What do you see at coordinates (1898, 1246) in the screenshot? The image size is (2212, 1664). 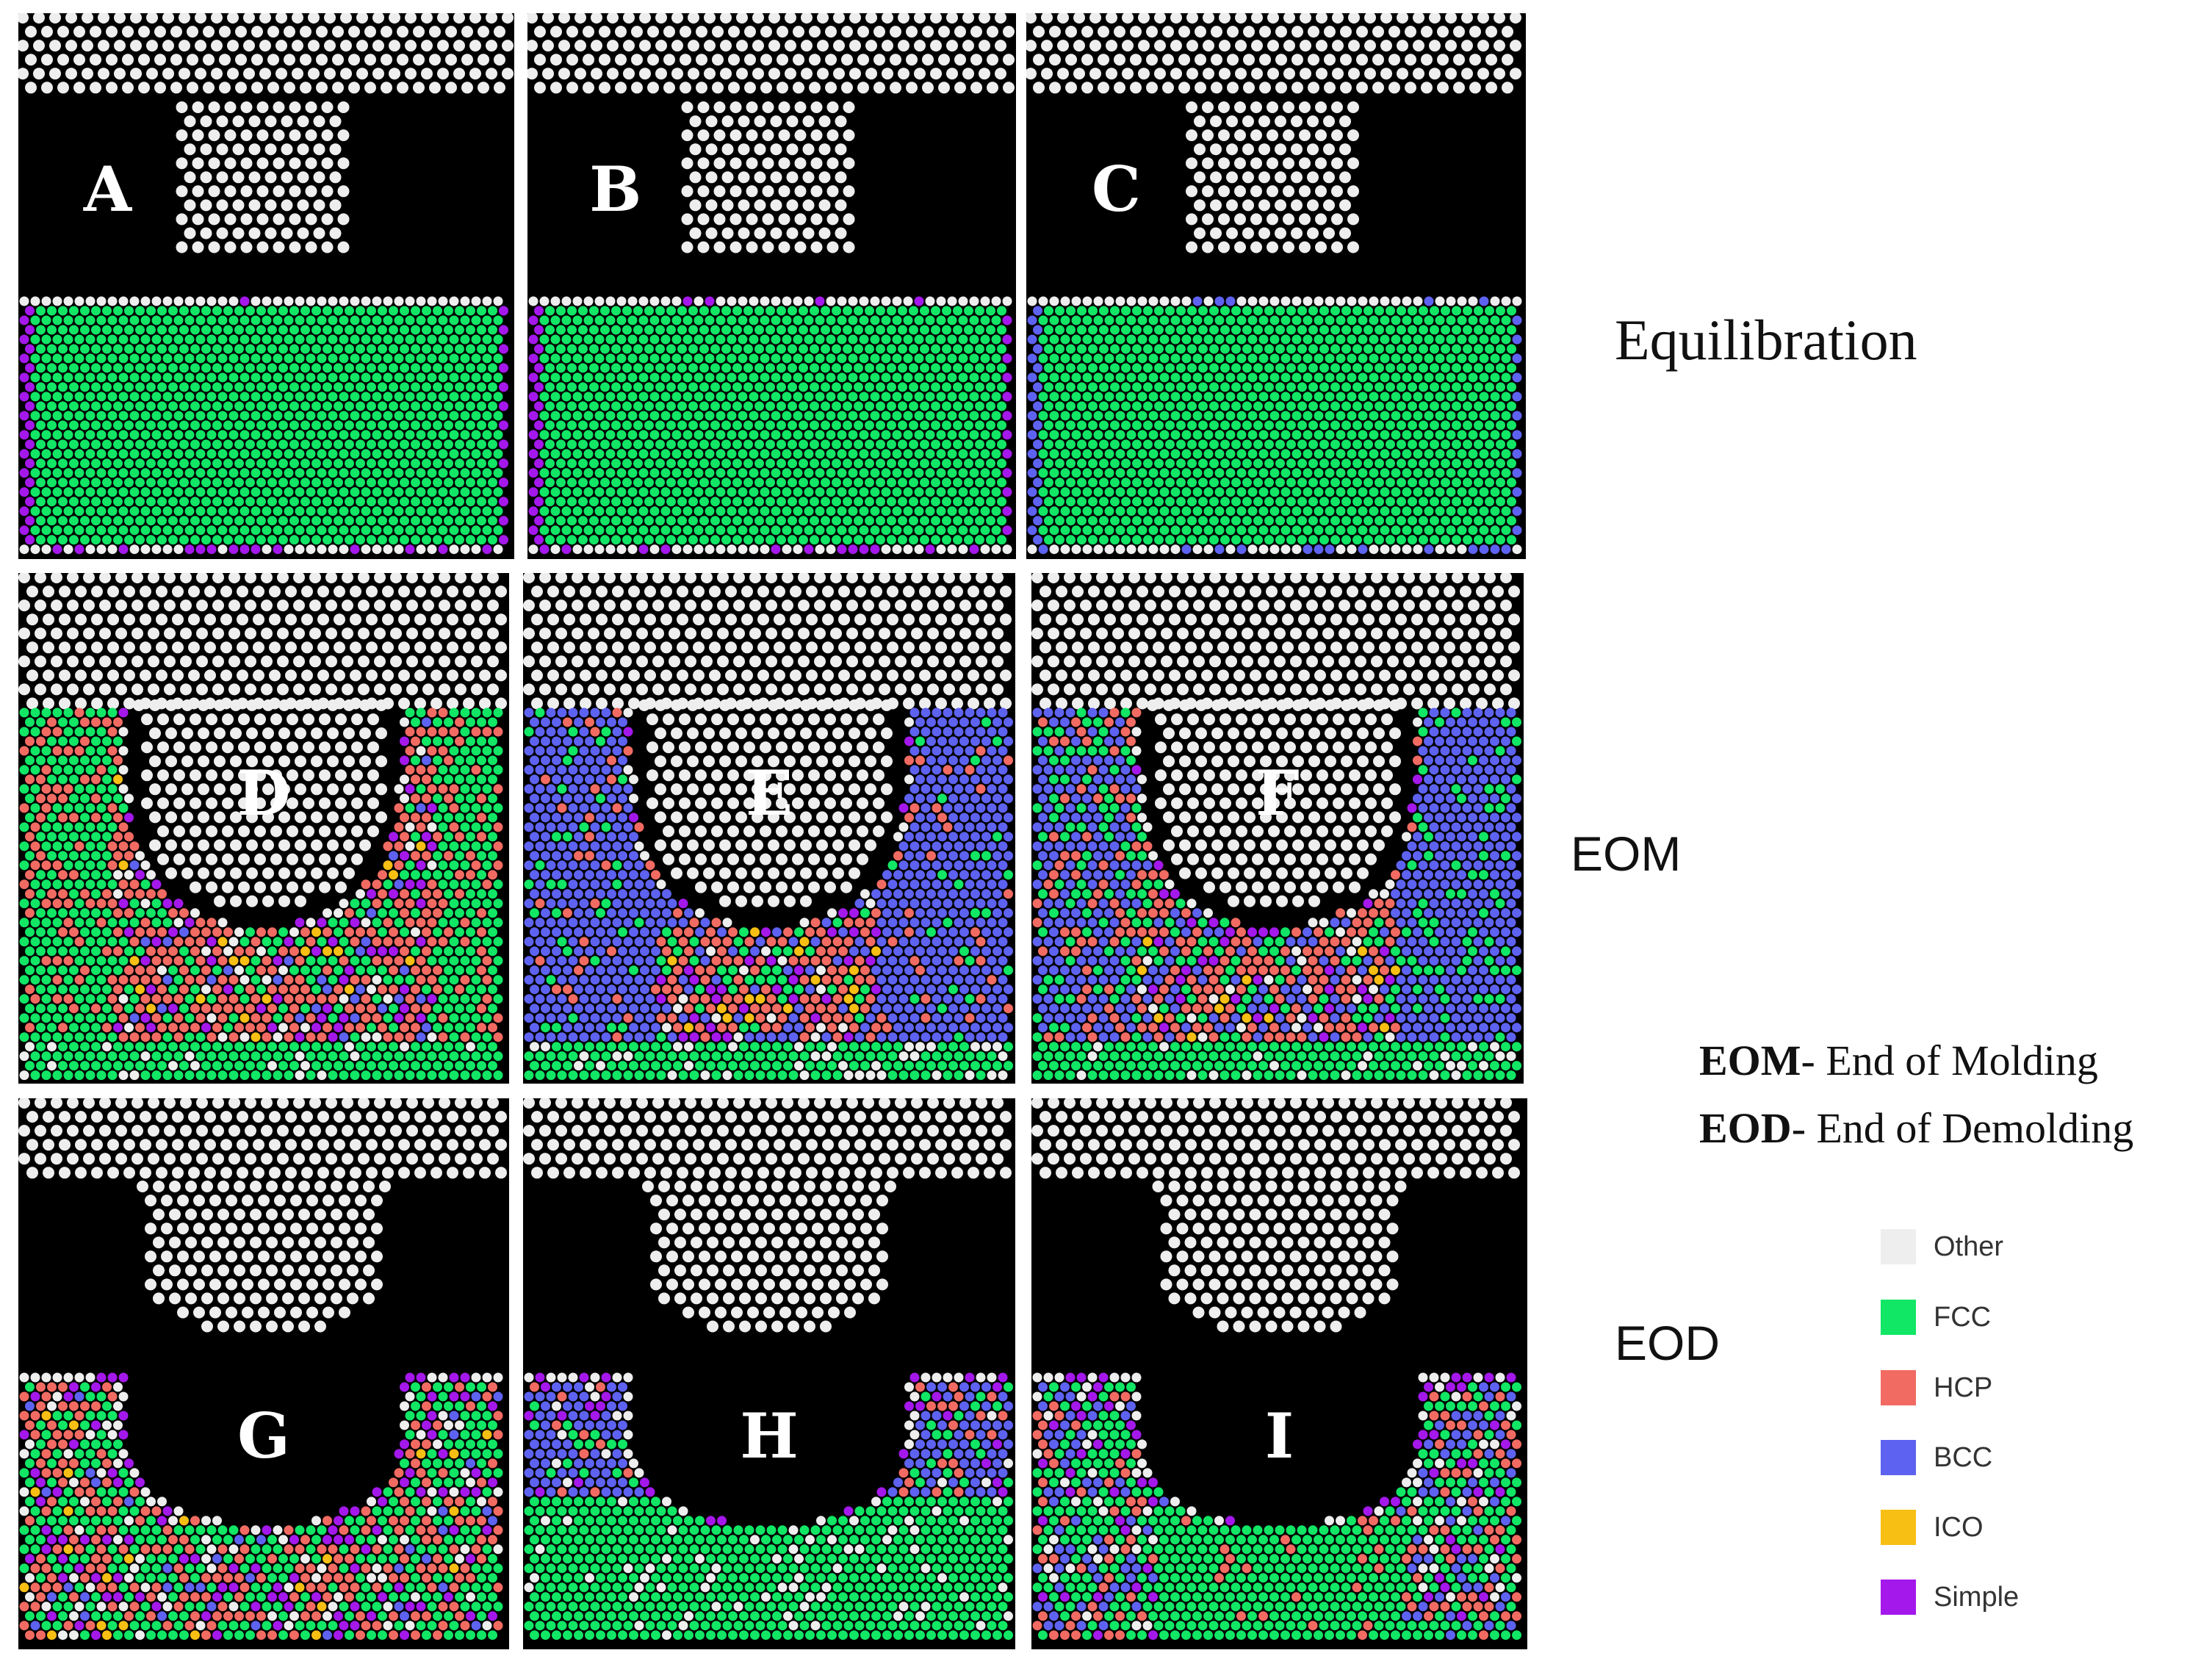 I see `legend-swatch-other` at bounding box center [1898, 1246].